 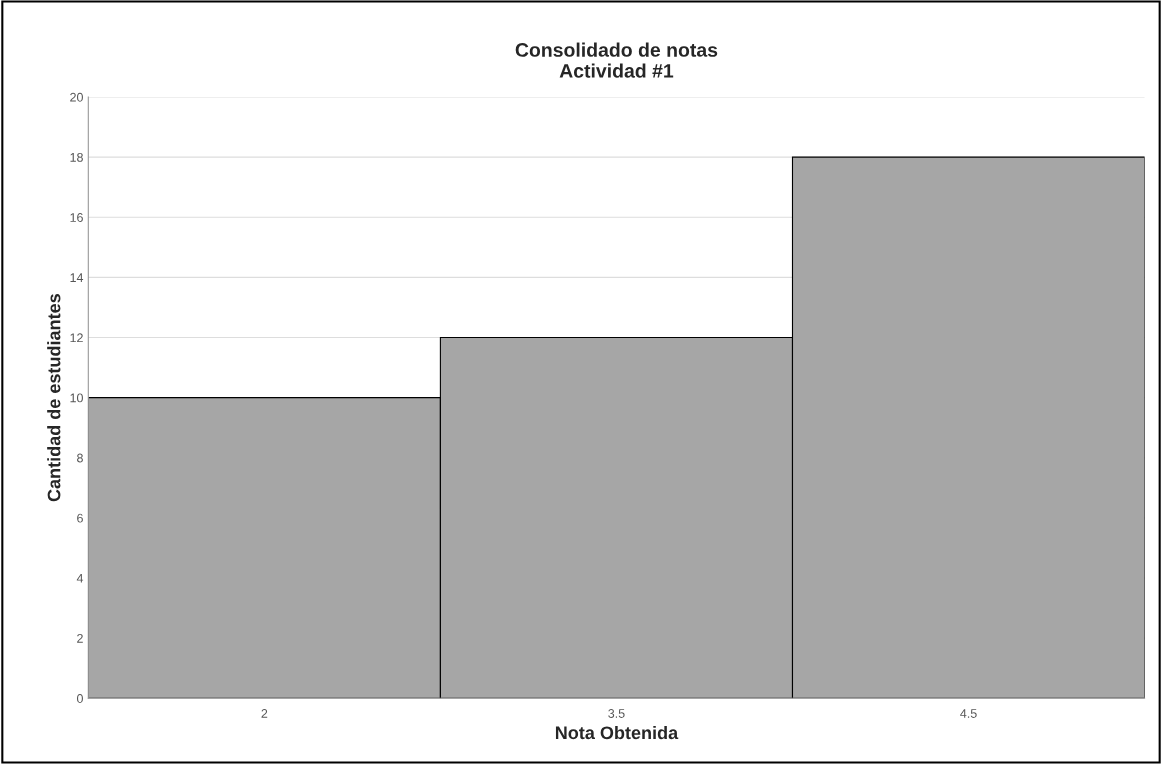 What do you see at coordinates (76, 338) in the screenshot?
I see `y-tick-label: 12` at bounding box center [76, 338].